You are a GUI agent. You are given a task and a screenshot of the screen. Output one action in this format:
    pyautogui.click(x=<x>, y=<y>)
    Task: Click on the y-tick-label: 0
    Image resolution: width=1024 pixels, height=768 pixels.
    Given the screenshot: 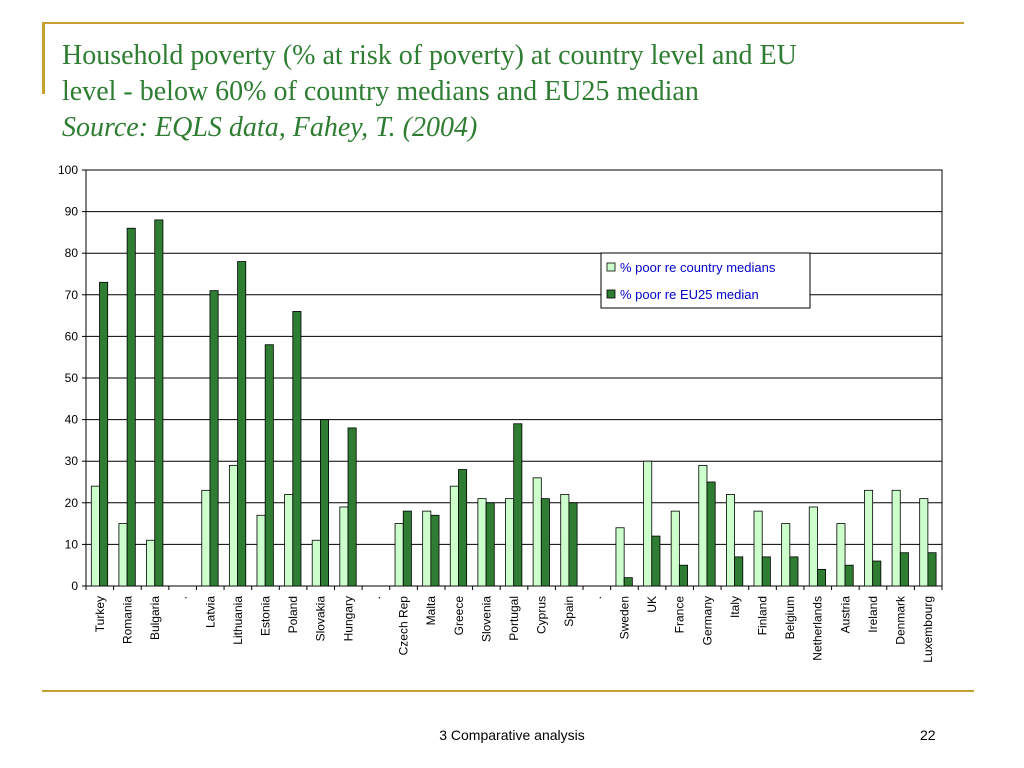 What is the action you would take?
    pyautogui.click(x=74, y=586)
    